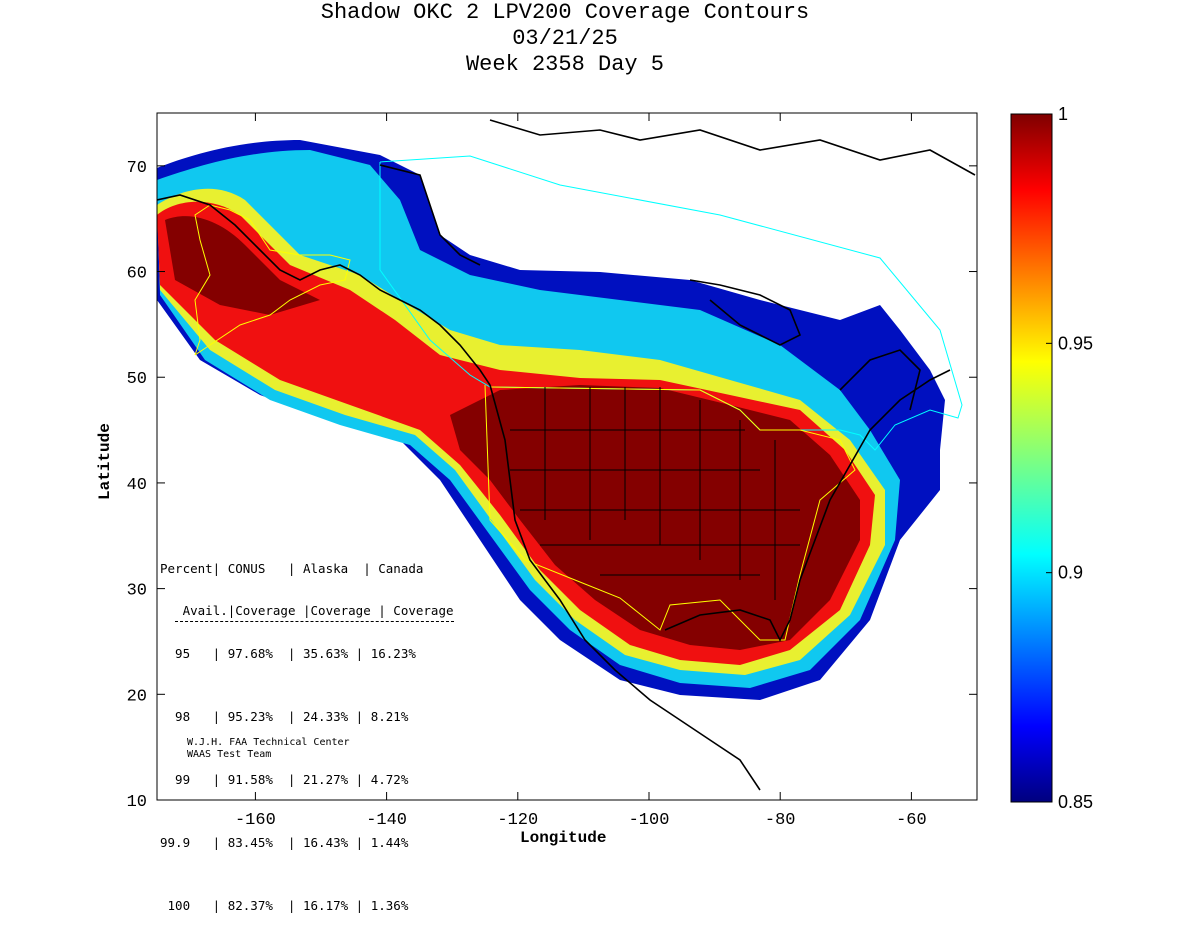 The width and height of the screenshot is (1200, 937). Describe the element at coordinates (911, 820) in the screenshot. I see `x-tick-label: -60` at that location.